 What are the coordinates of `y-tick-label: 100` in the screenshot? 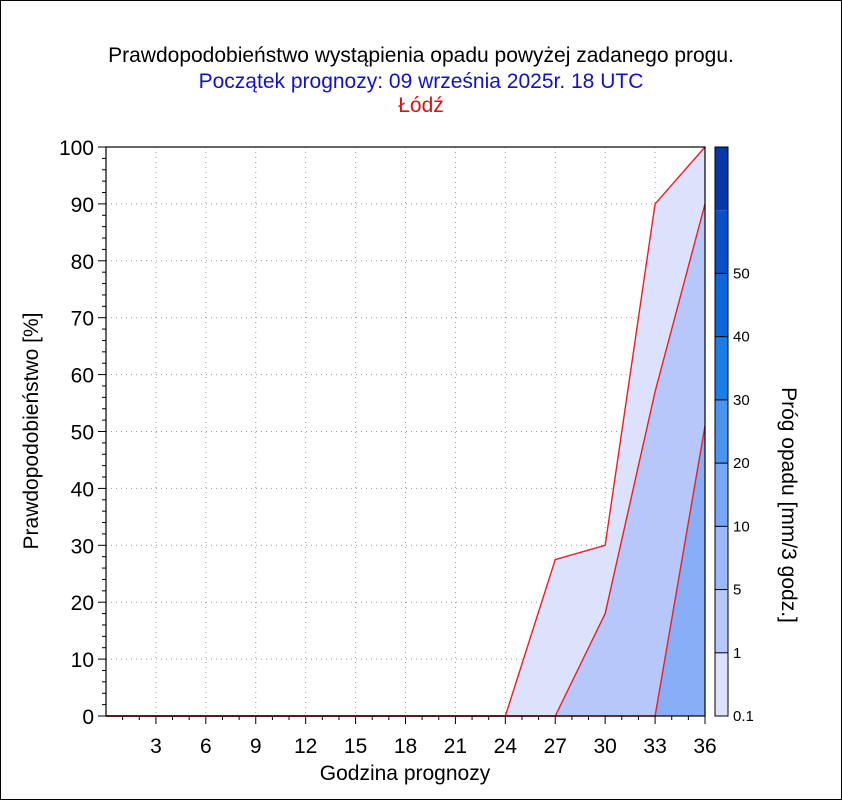 It's located at (76, 148).